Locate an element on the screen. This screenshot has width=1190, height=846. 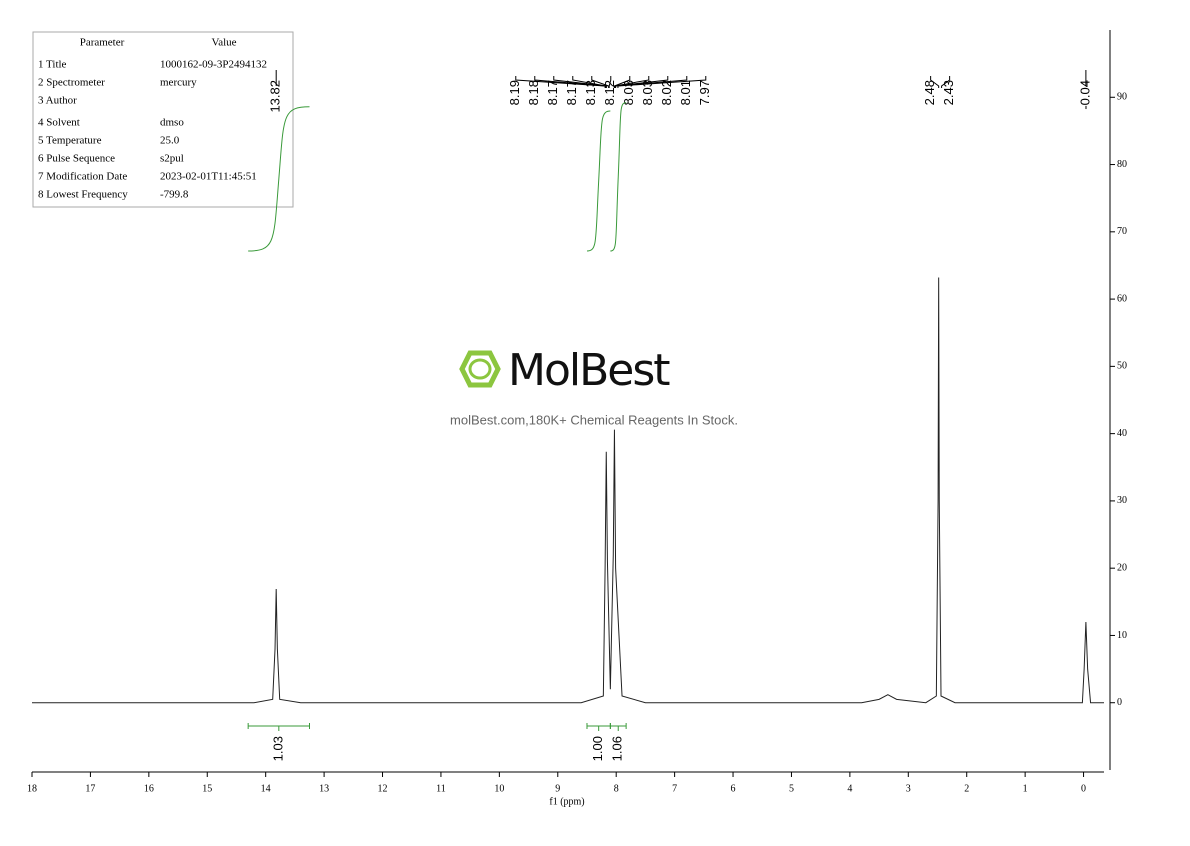
peak-label: -0.04 is located at coordinates (1084, 95).